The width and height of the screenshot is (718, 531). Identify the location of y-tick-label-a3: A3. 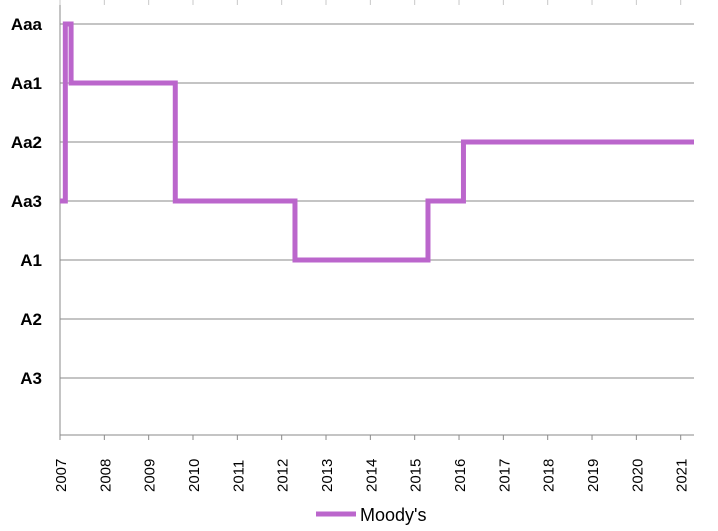
(31, 378).